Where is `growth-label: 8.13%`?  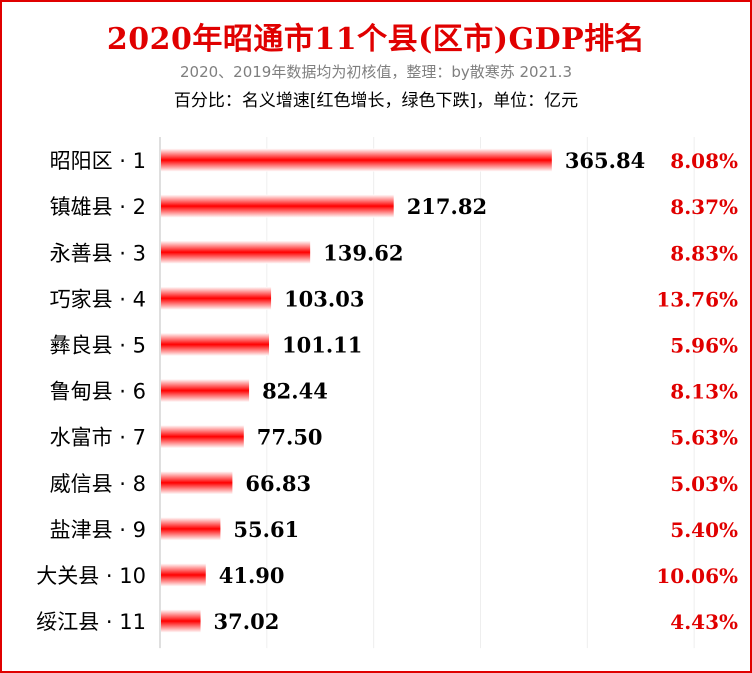
growth-label: 8.13% is located at coordinates (704, 392).